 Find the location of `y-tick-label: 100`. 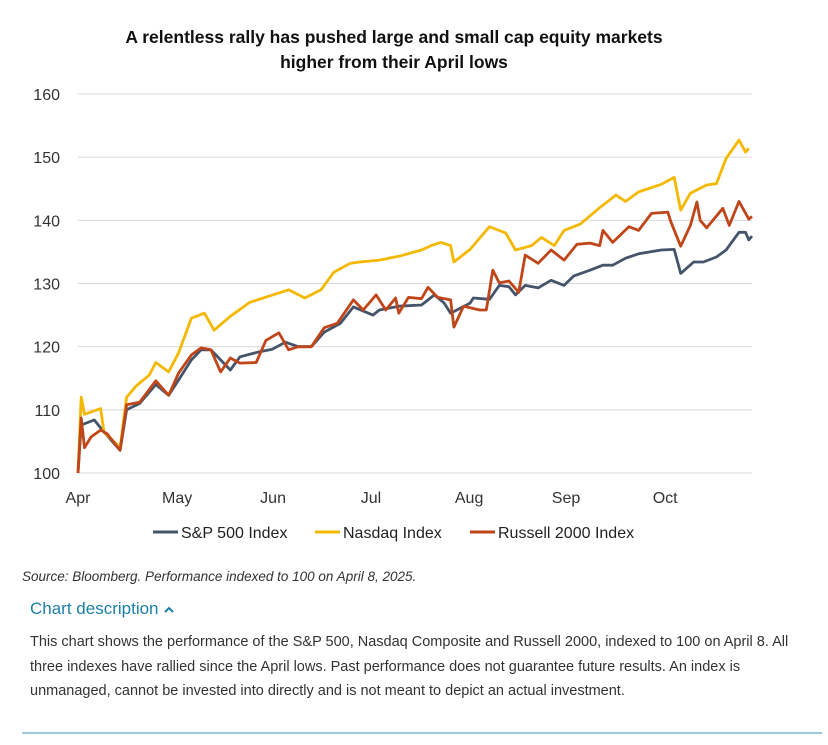

y-tick-label: 100 is located at coordinates (46, 474).